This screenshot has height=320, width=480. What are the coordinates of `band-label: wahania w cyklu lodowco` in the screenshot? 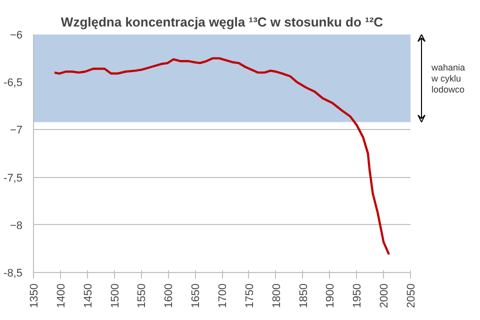 It's located at (448, 78).